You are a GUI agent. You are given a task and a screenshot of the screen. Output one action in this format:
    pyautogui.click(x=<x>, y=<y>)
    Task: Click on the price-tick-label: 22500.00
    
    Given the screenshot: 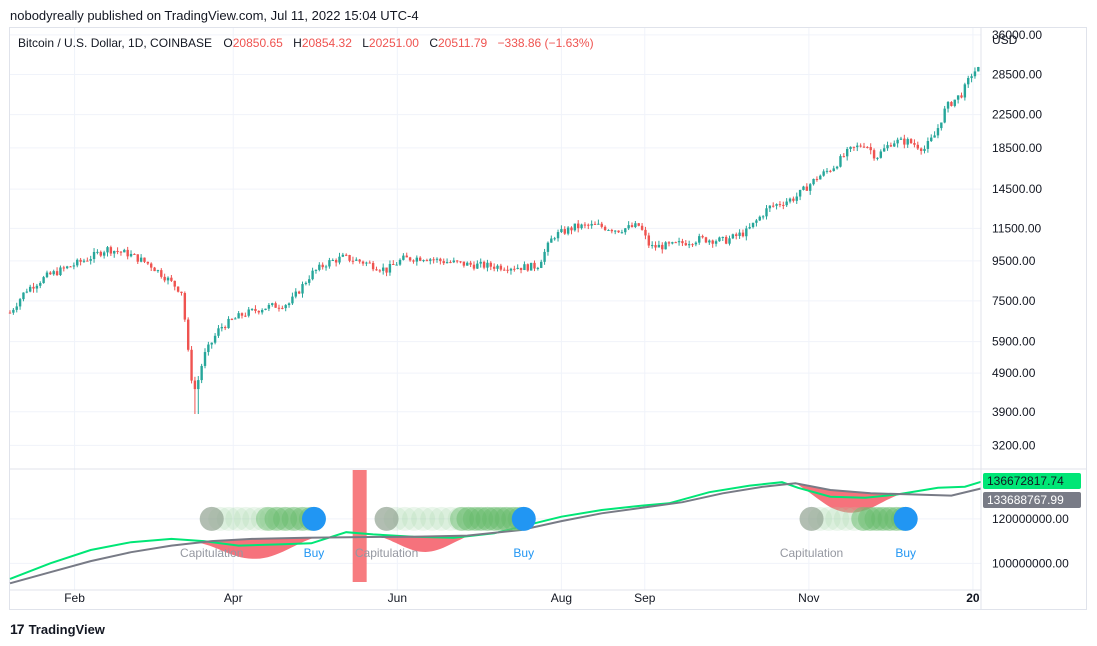 What is the action you would take?
    pyautogui.click(x=1017, y=115)
    